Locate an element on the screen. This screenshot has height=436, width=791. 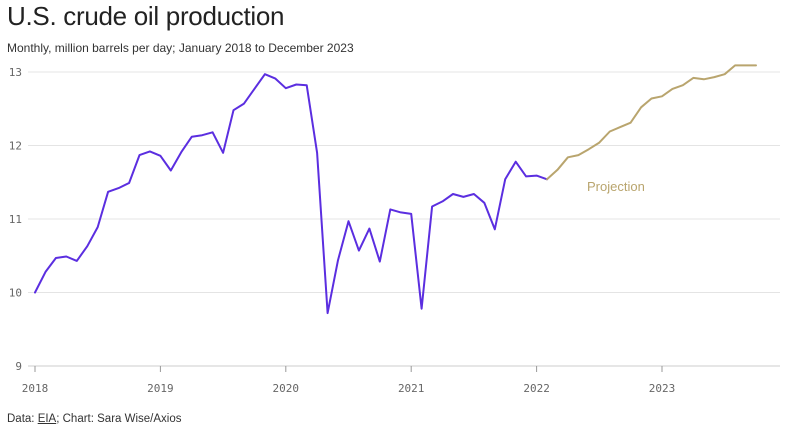
y-tick-label: 11 is located at coordinates (15, 219).